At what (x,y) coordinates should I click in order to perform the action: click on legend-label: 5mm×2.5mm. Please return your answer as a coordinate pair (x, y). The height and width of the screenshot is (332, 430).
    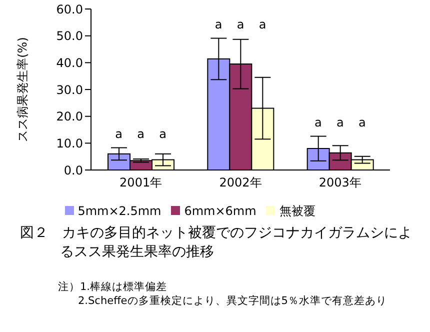
    Looking at the image, I should click on (120, 211).